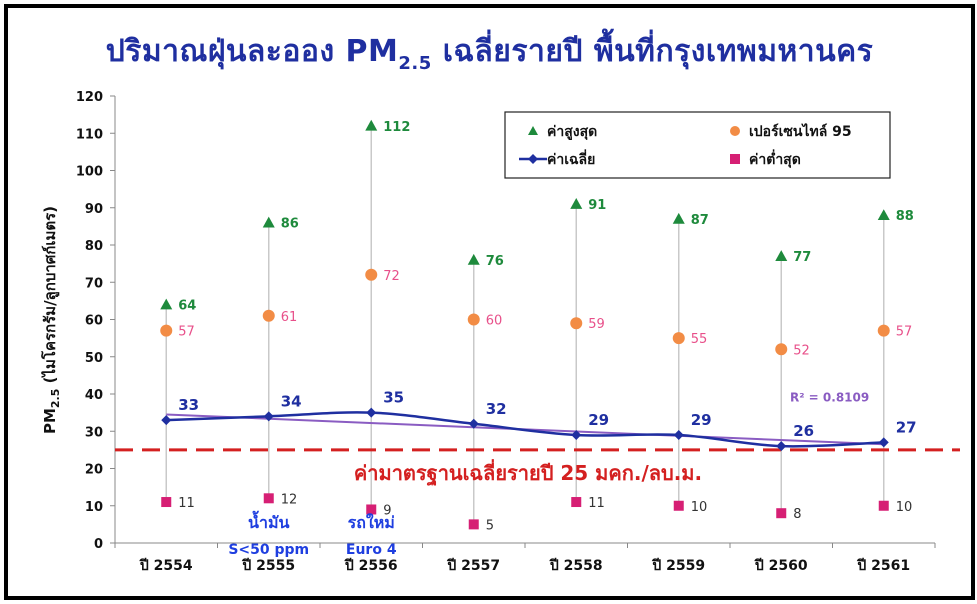 The height and width of the screenshot is (604, 977). Describe the element at coordinates (780, 566) in the screenshot. I see `x-tick-label: ปี 2560` at that location.